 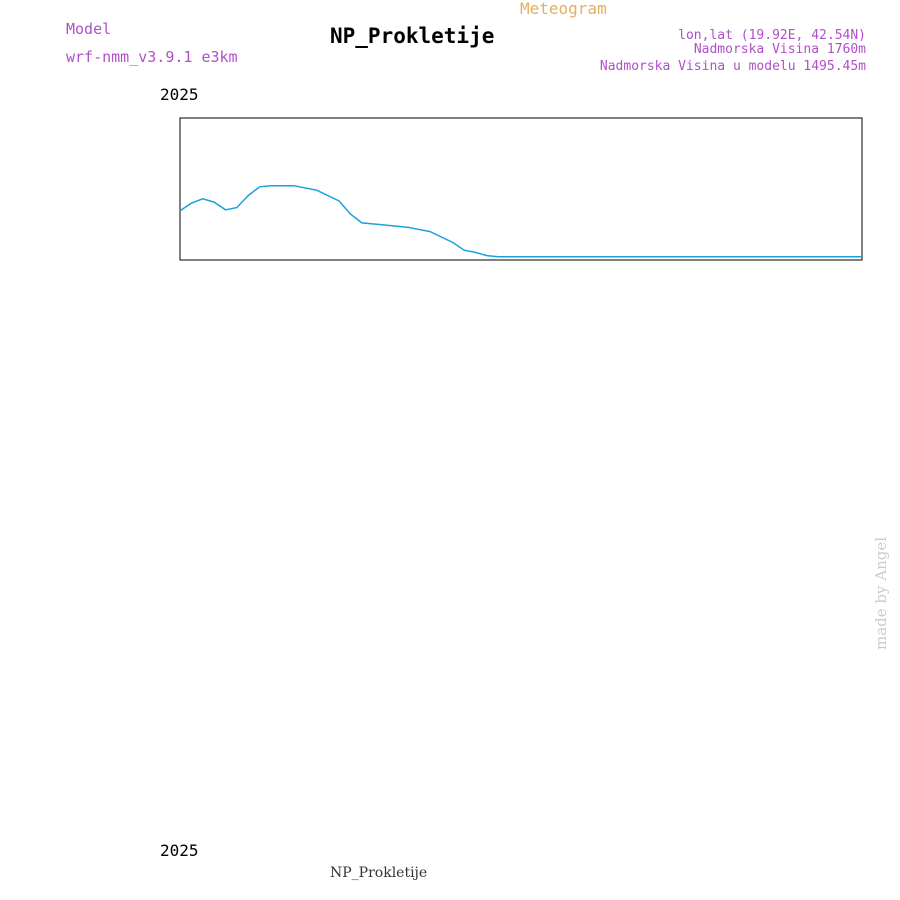 What do you see at coordinates (733, 66) in the screenshot?
I see `model-altitude: Nadmorska Visina u modelu 1495.45m` at bounding box center [733, 66].